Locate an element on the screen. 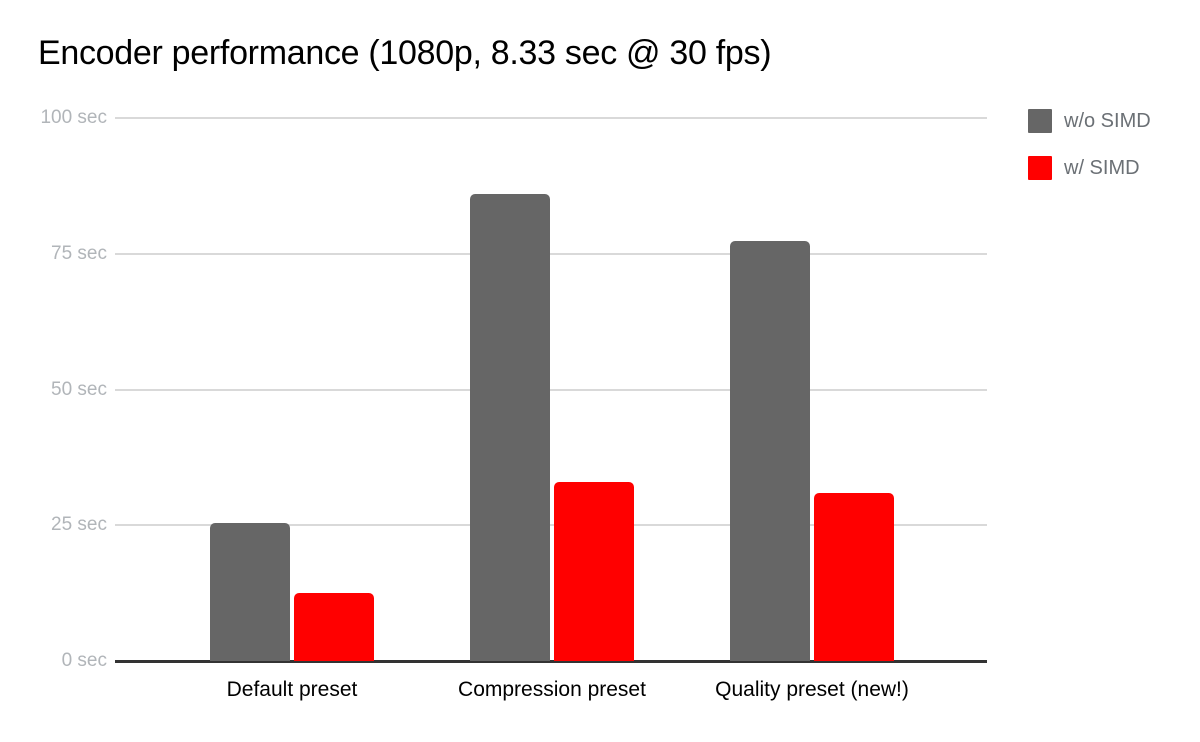  x-axis-line is located at coordinates (551, 661).